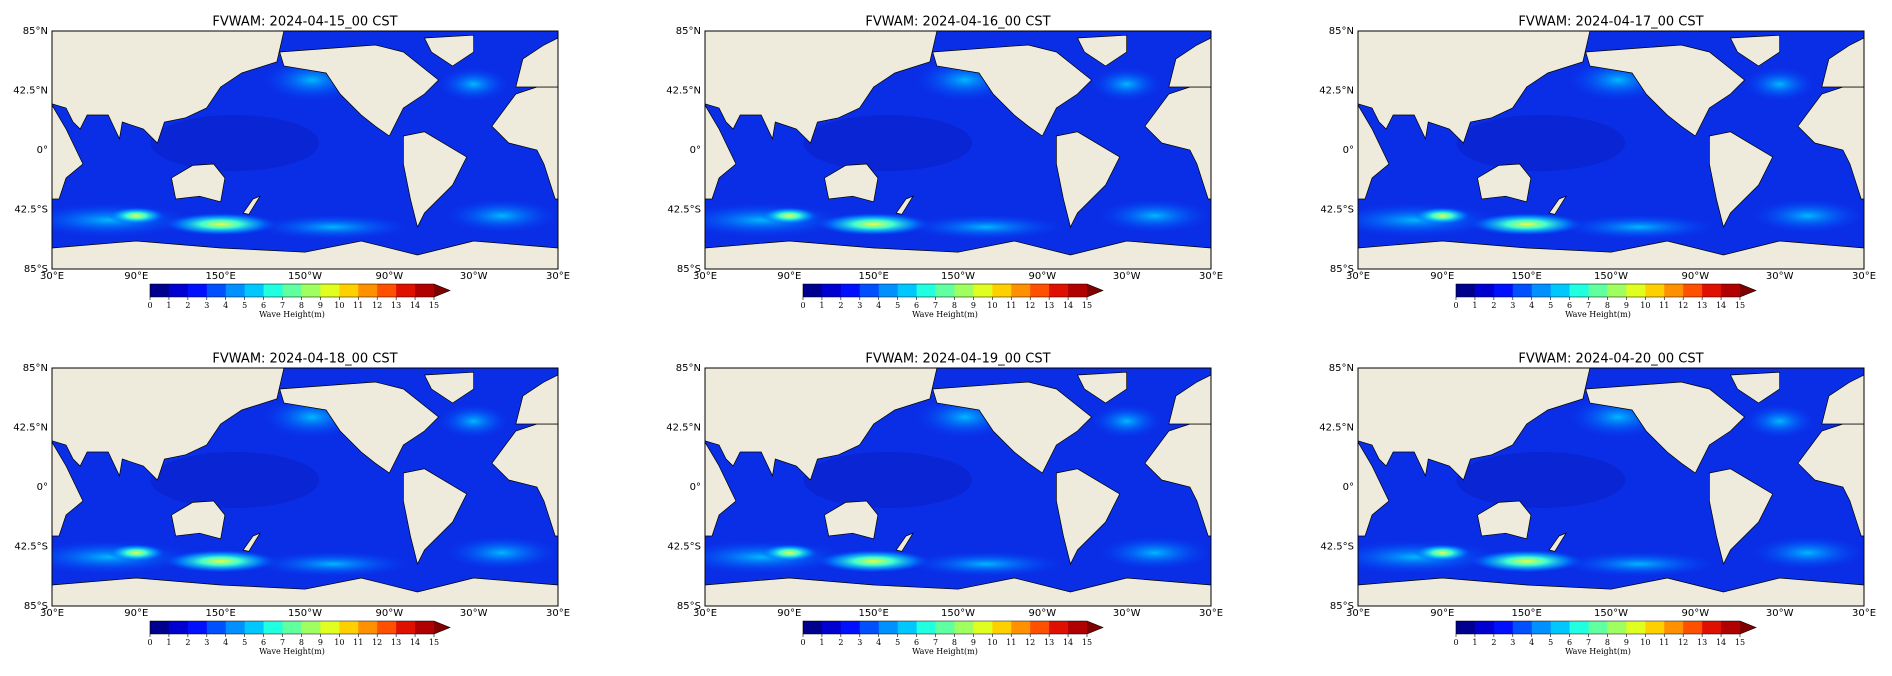 This screenshot has height=676, width=1892. I want to click on panel-title: FVWAM: 2024-04-15_00 CST, so click(304, 22).